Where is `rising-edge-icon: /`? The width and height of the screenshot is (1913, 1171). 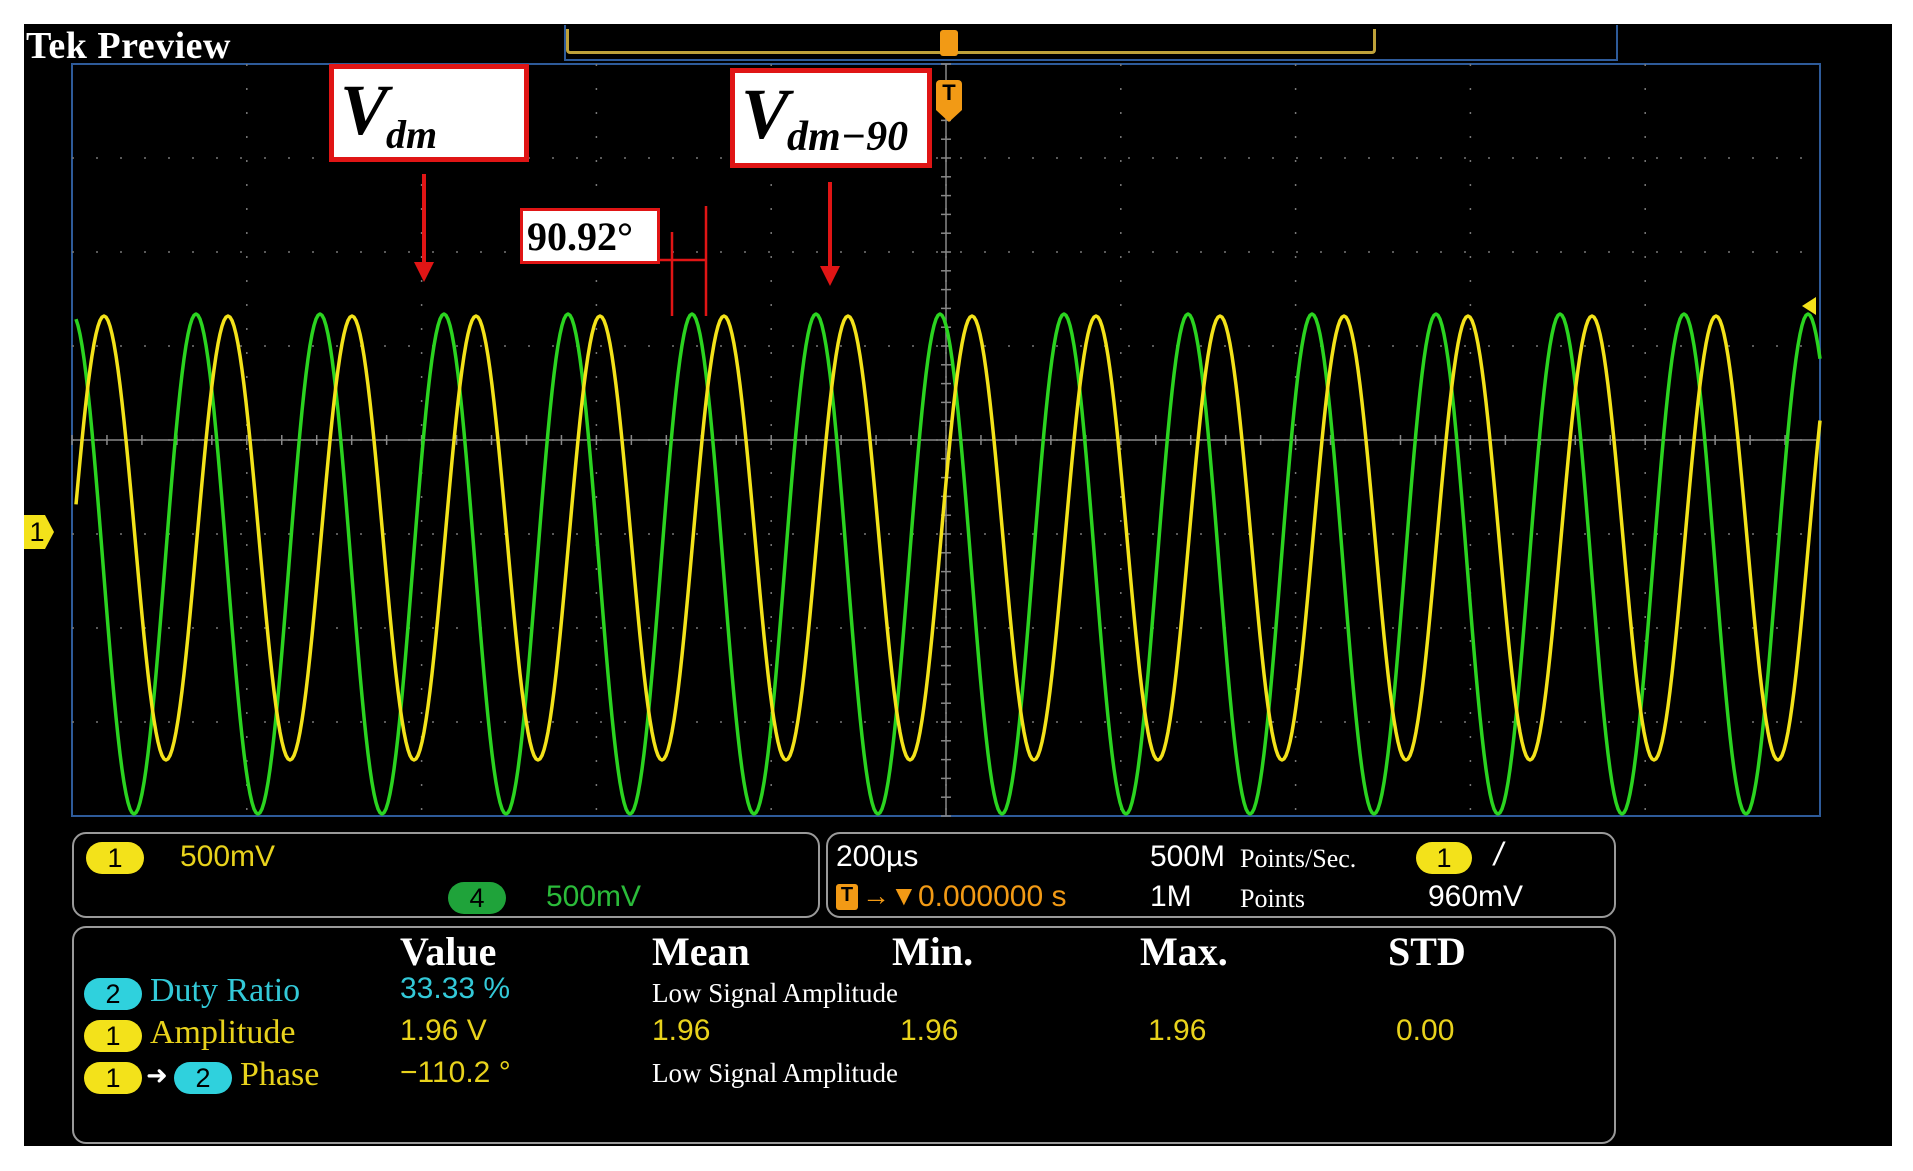 rising-edge-icon: / is located at coordinates (1498, 854).